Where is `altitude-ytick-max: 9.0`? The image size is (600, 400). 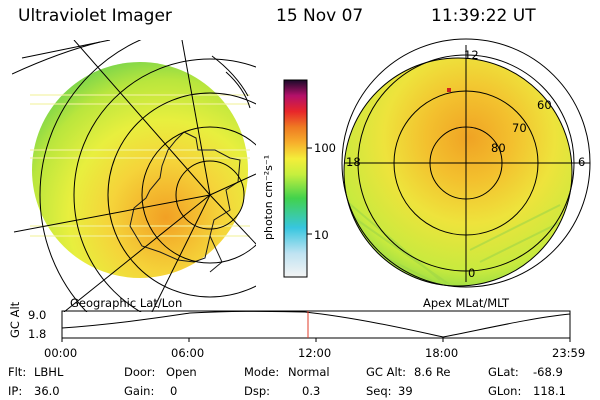
altitude-ytick-max: 9.0 is located at coordinates (37, 315).